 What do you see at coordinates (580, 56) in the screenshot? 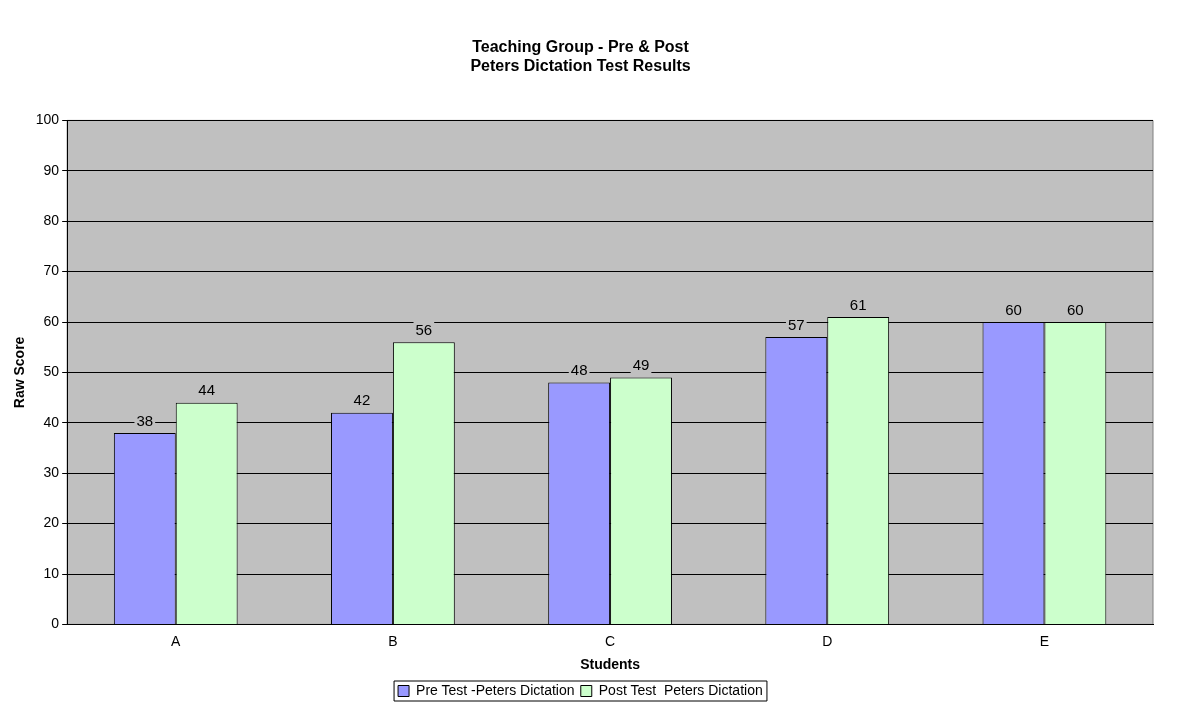
I see `chart-title: Teaching Group - Pre & Post Peters Dictation Test Results` at bounding box center [580, 56].